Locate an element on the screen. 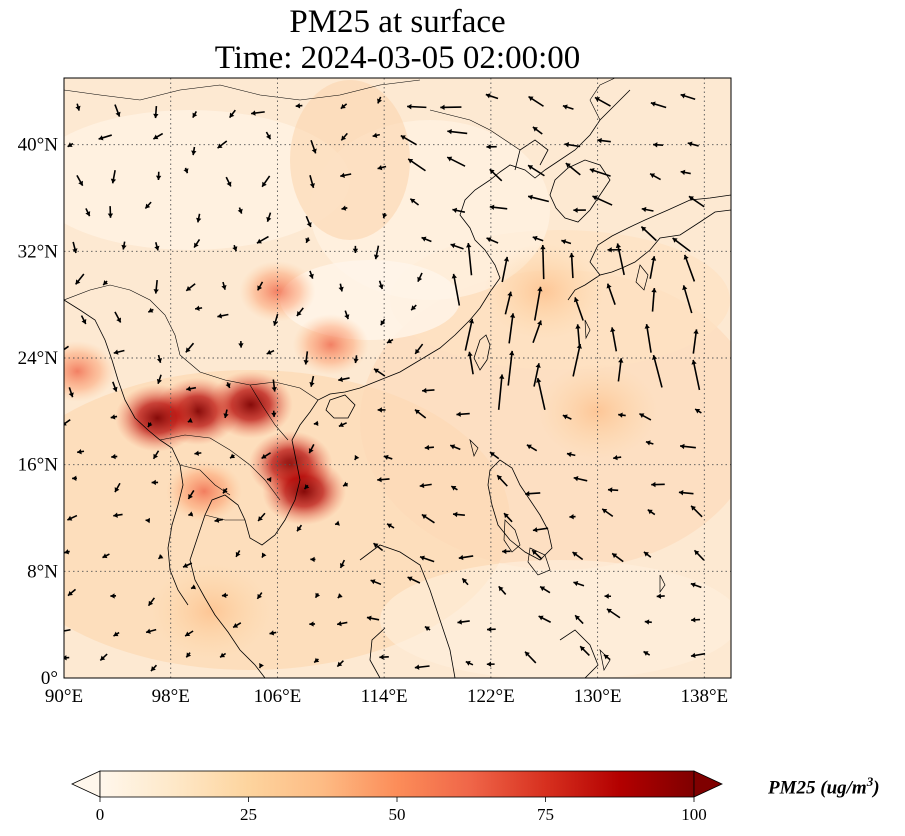  lon-tick-label: 114°E is located at coordinates (384, 696).